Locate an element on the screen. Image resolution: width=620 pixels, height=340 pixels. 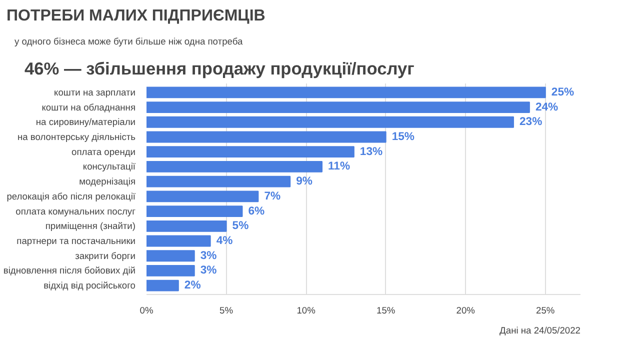
x-tick-label: 20% is located at coordinates (465, 311).